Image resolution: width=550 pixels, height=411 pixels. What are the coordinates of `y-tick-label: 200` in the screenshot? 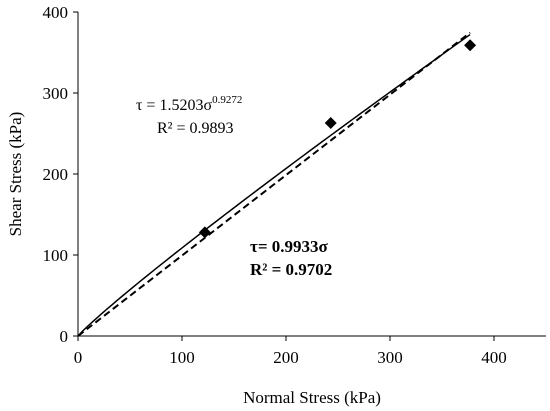 It's located at (56, 174).